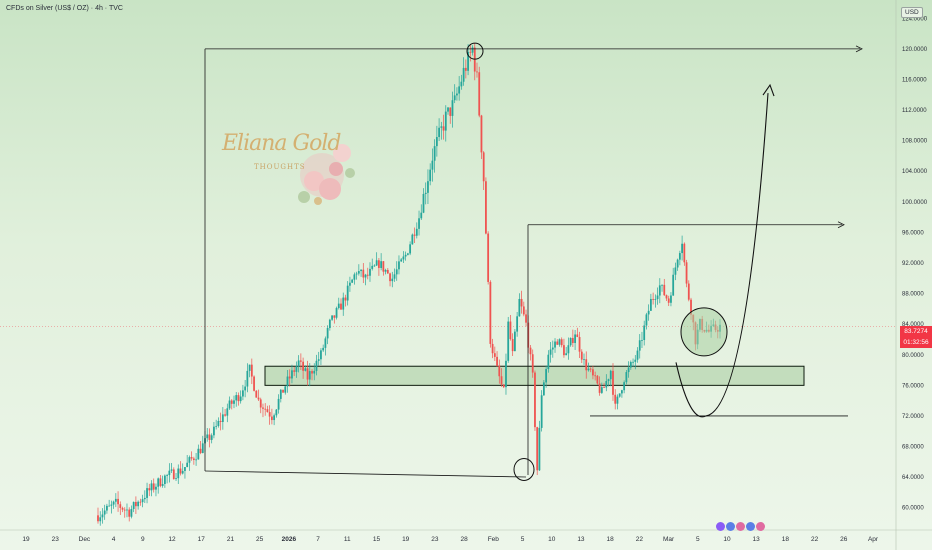  What do you see at coordinates (494, 539) in the screenshot?
I see `x-tick-label: Feb` at bounding box center [494, 539].